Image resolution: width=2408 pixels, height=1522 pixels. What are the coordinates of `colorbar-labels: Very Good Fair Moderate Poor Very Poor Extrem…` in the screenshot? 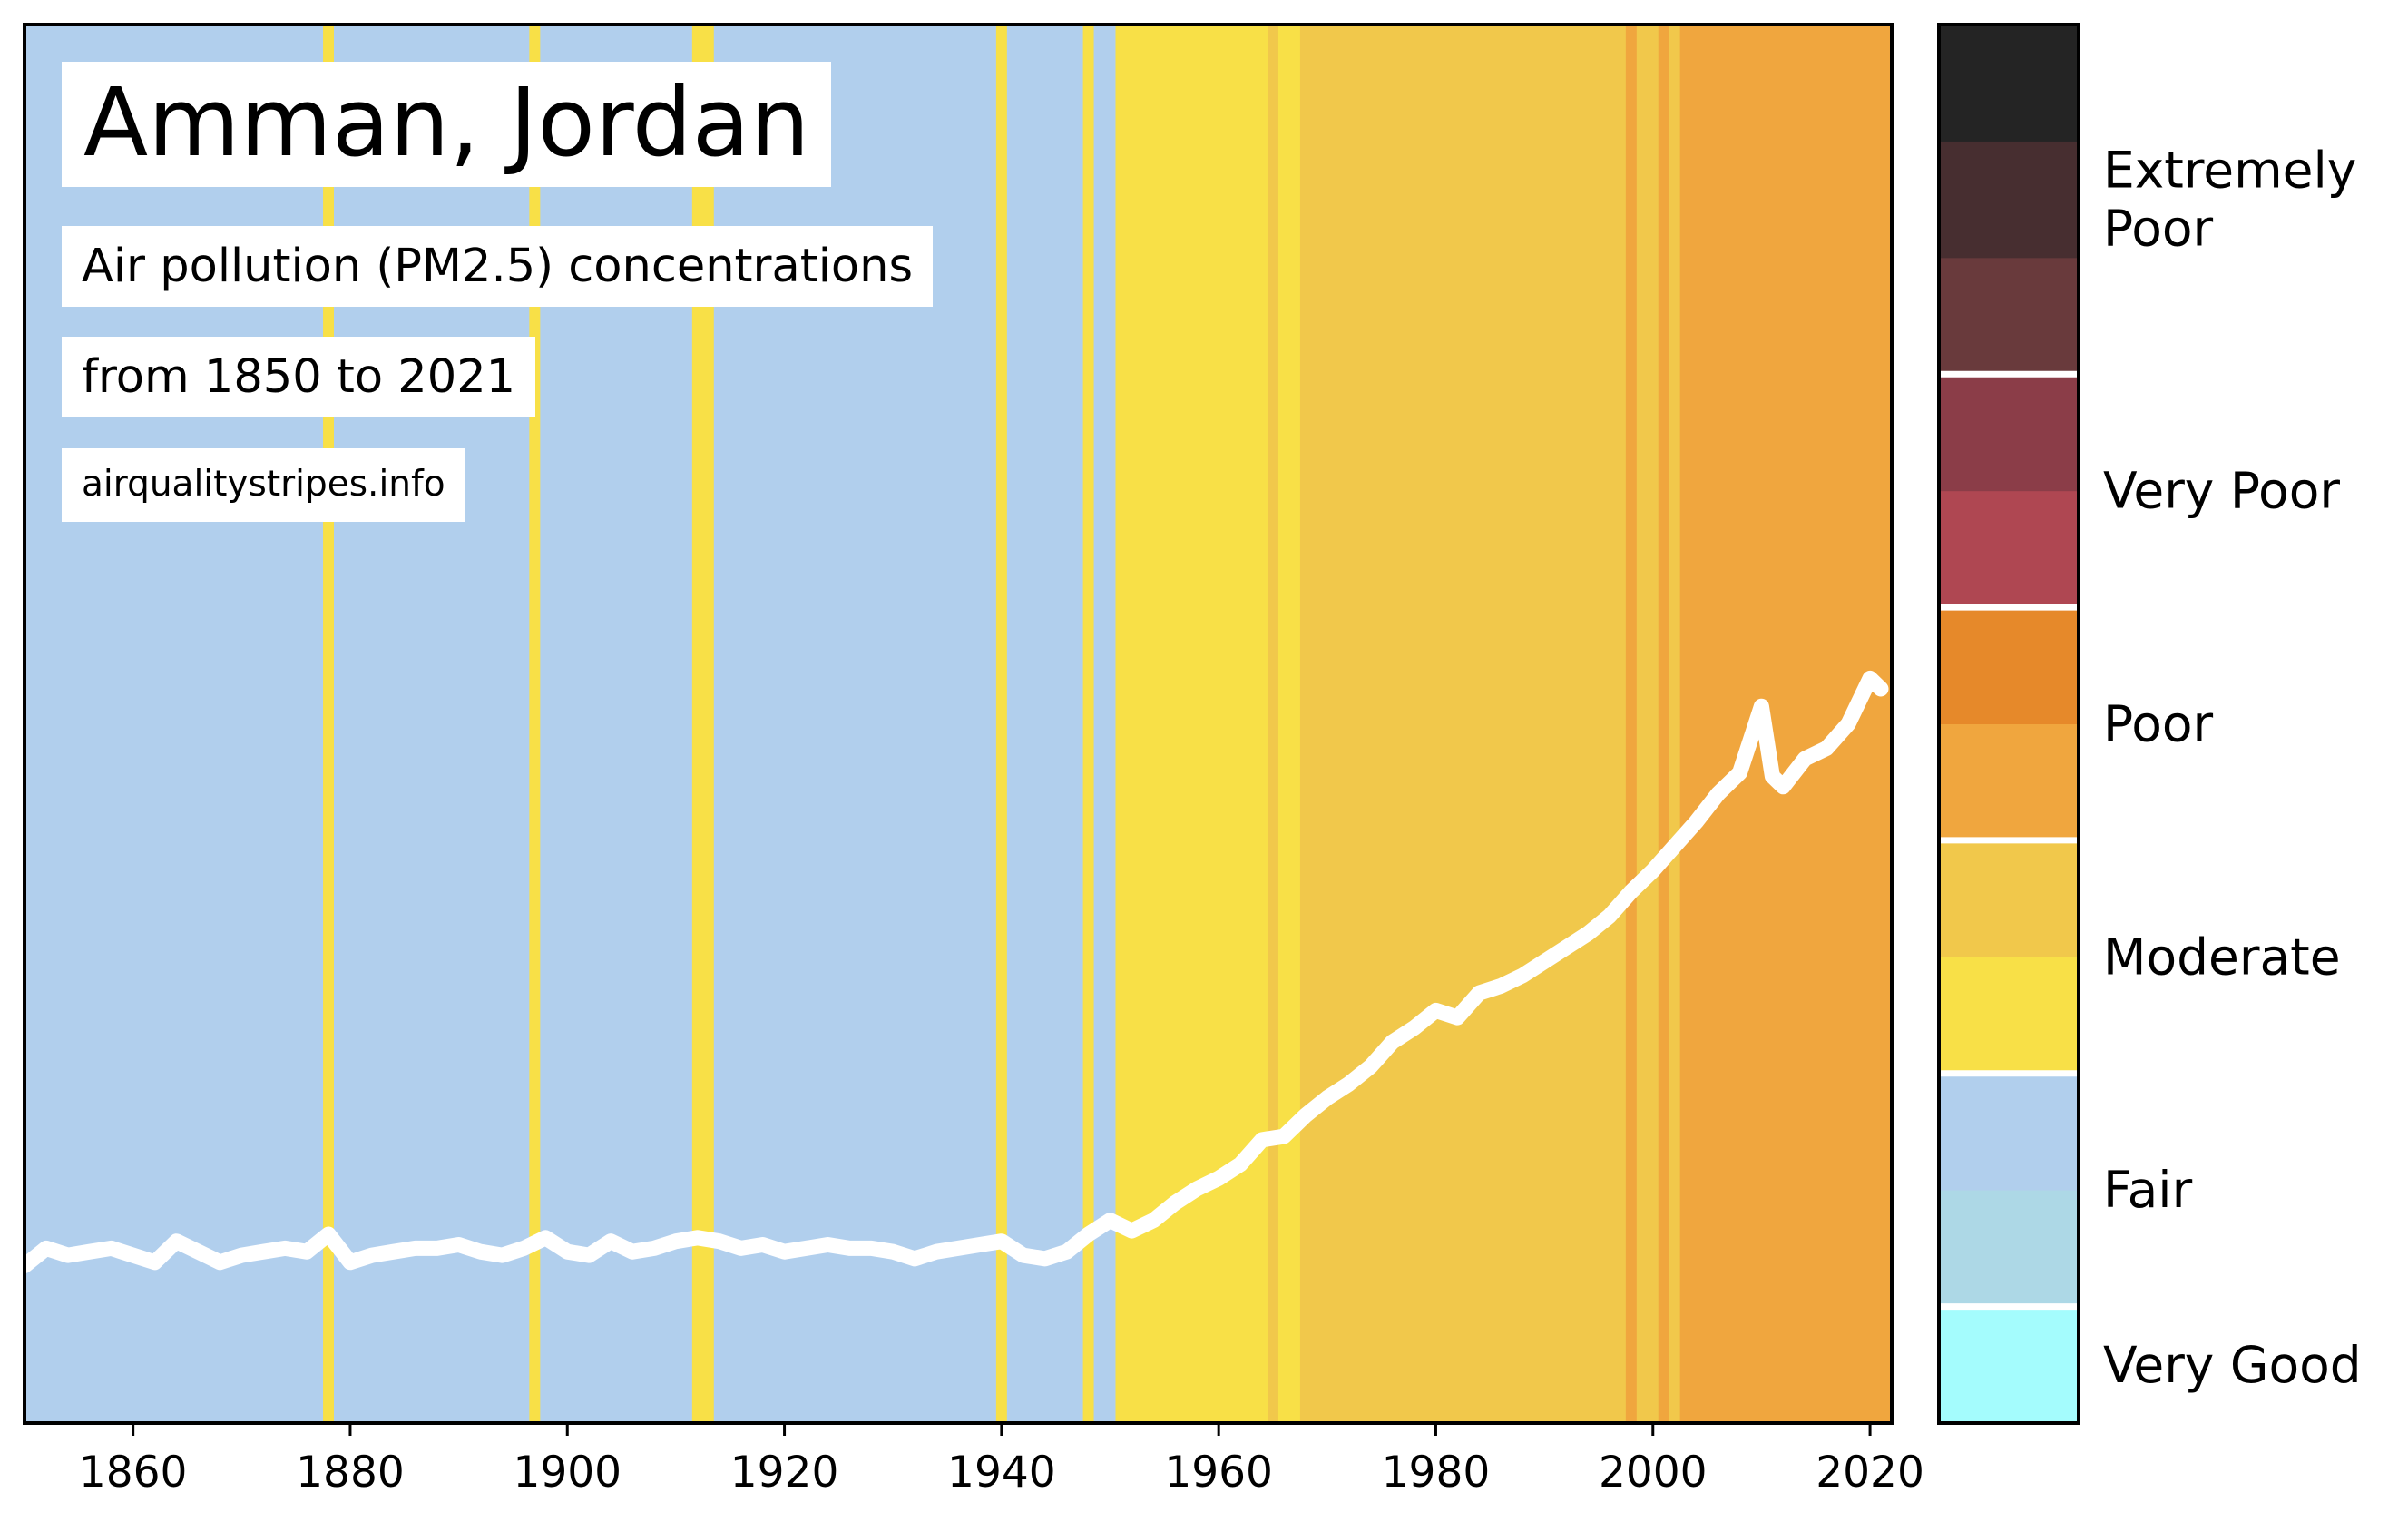 It's located at (2233, 768).